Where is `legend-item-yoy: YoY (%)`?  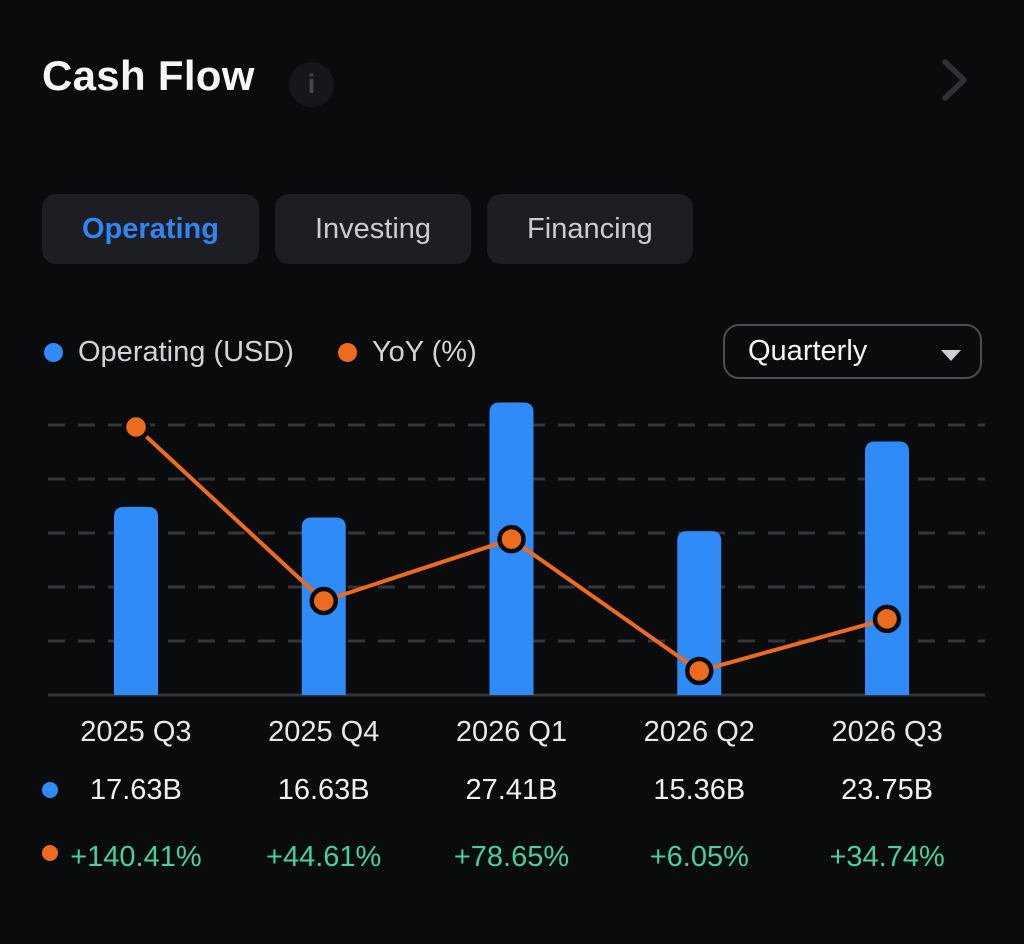 legend-item-yoy: YoY (%) is located at coordinates (407, 352).